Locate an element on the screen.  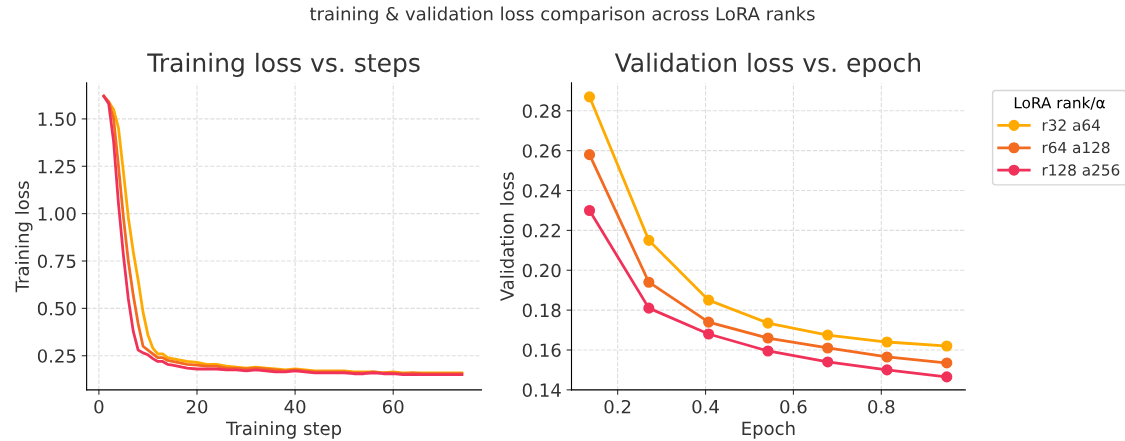
y-tick-label: 0.22 is located at coordinates (541, 230).